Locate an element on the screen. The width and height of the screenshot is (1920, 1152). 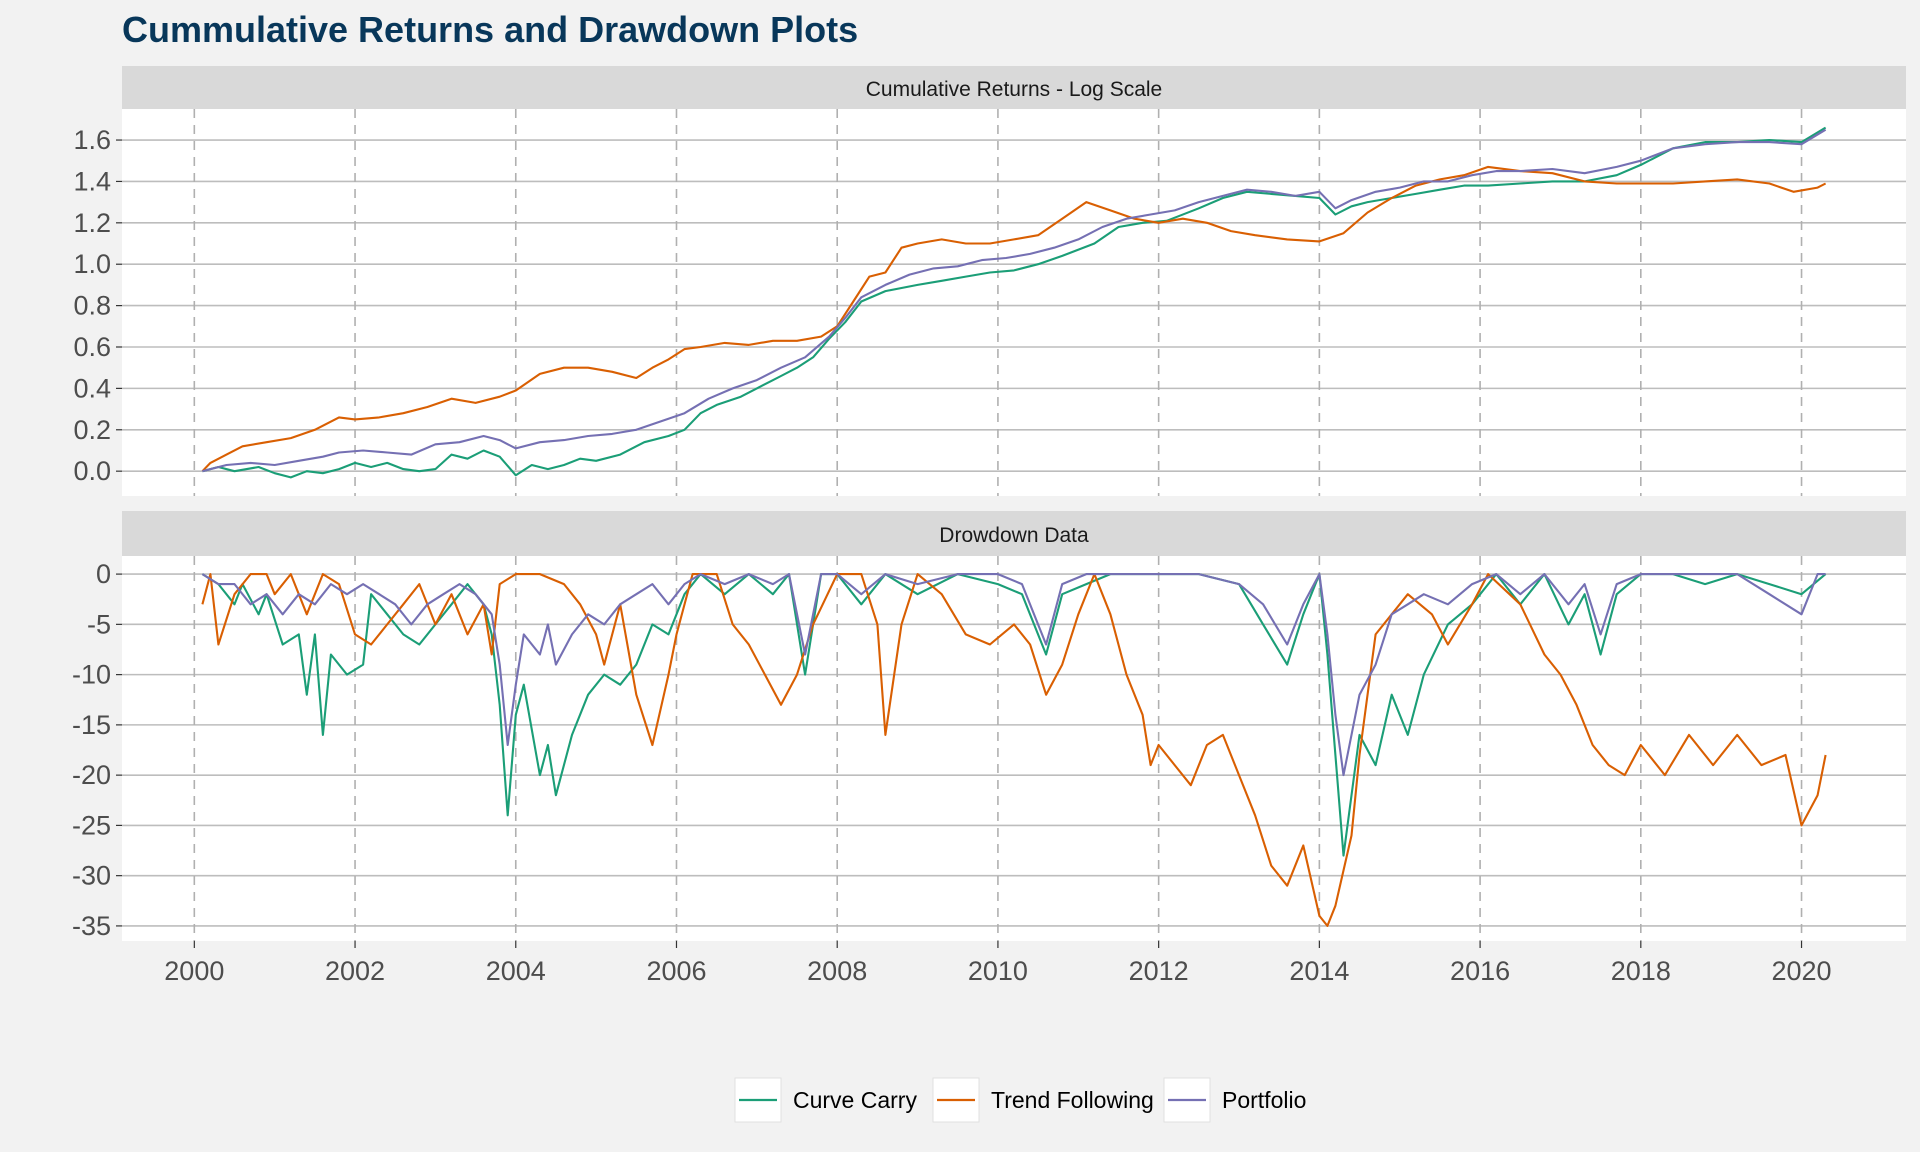
y-tick-label: 1.6 is located at coordinates (92, 140).